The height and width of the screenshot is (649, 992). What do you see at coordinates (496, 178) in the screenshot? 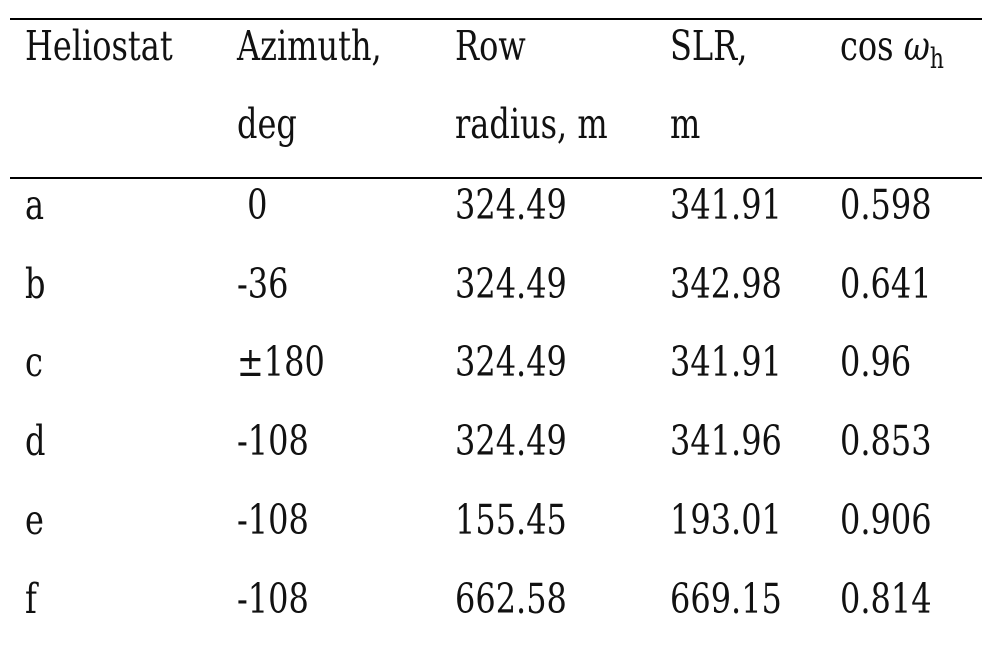
I see `table-header-rule` at bounding box center [496, 178].